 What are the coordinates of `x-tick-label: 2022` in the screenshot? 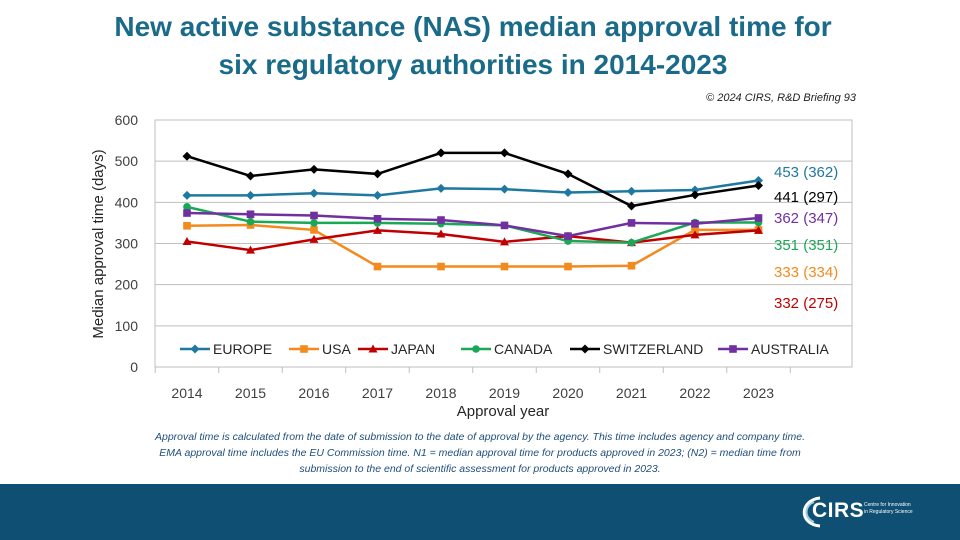 It's located at (694, 393).